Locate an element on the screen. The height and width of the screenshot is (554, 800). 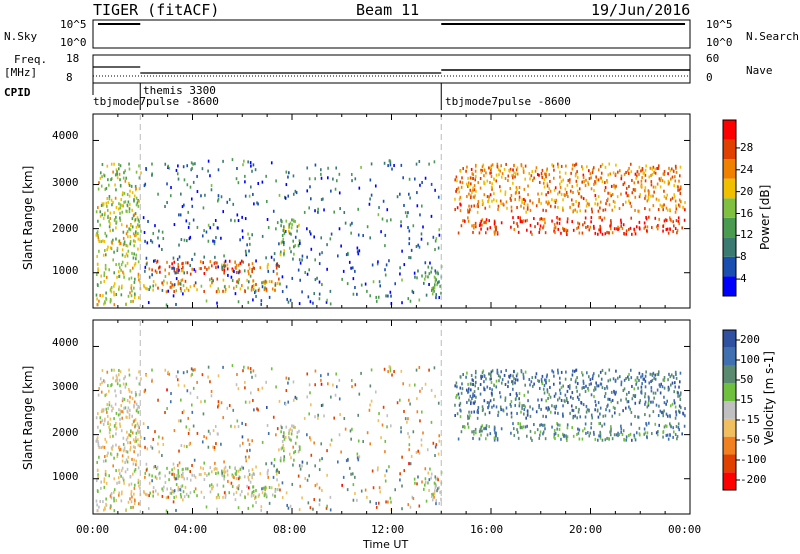
power-colorbar-swatch is located at coordinates (729, 208).